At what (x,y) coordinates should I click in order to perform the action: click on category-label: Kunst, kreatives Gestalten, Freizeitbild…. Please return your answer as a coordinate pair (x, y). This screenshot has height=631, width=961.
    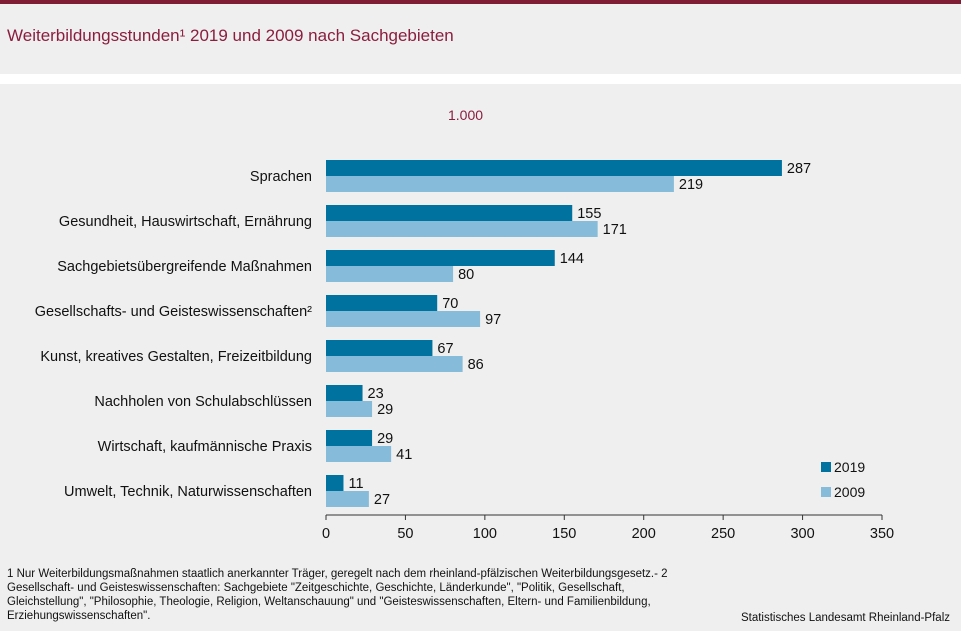
    Looking at the image, I should click on (176, 357).